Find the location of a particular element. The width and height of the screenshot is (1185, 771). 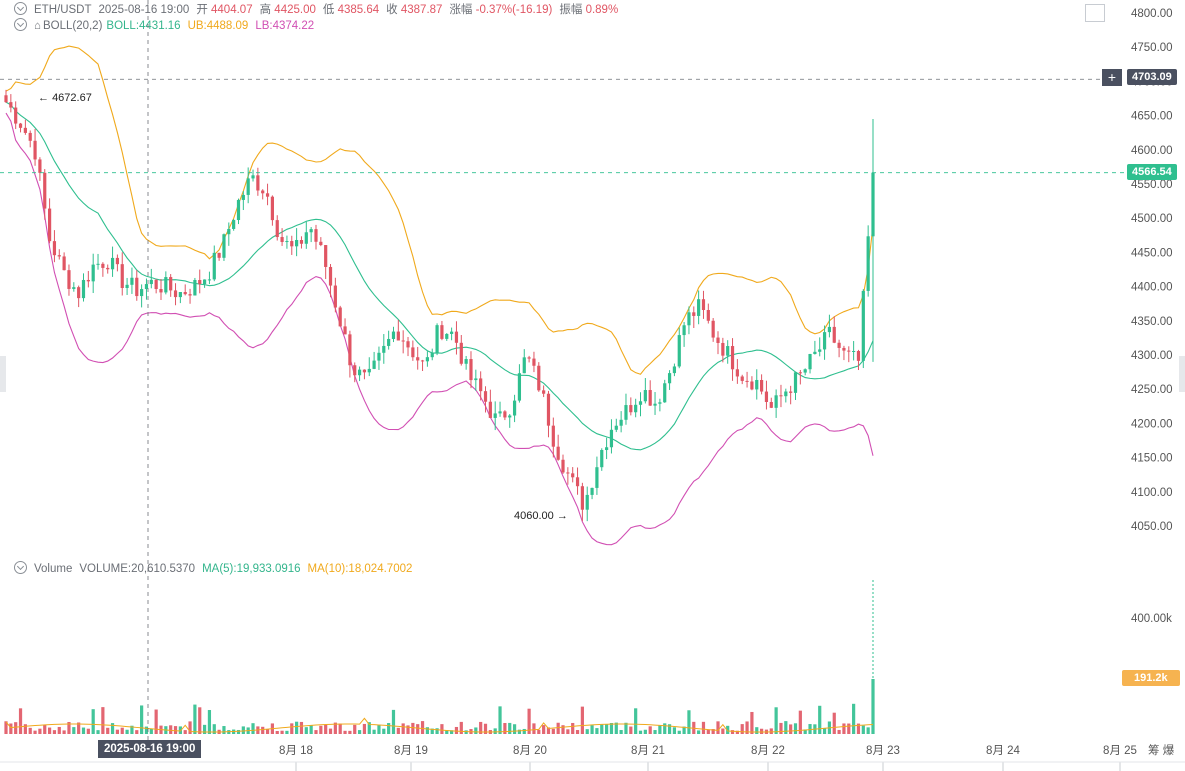

min-price-label: 4060.00 → is located at coordinates (541, 516).